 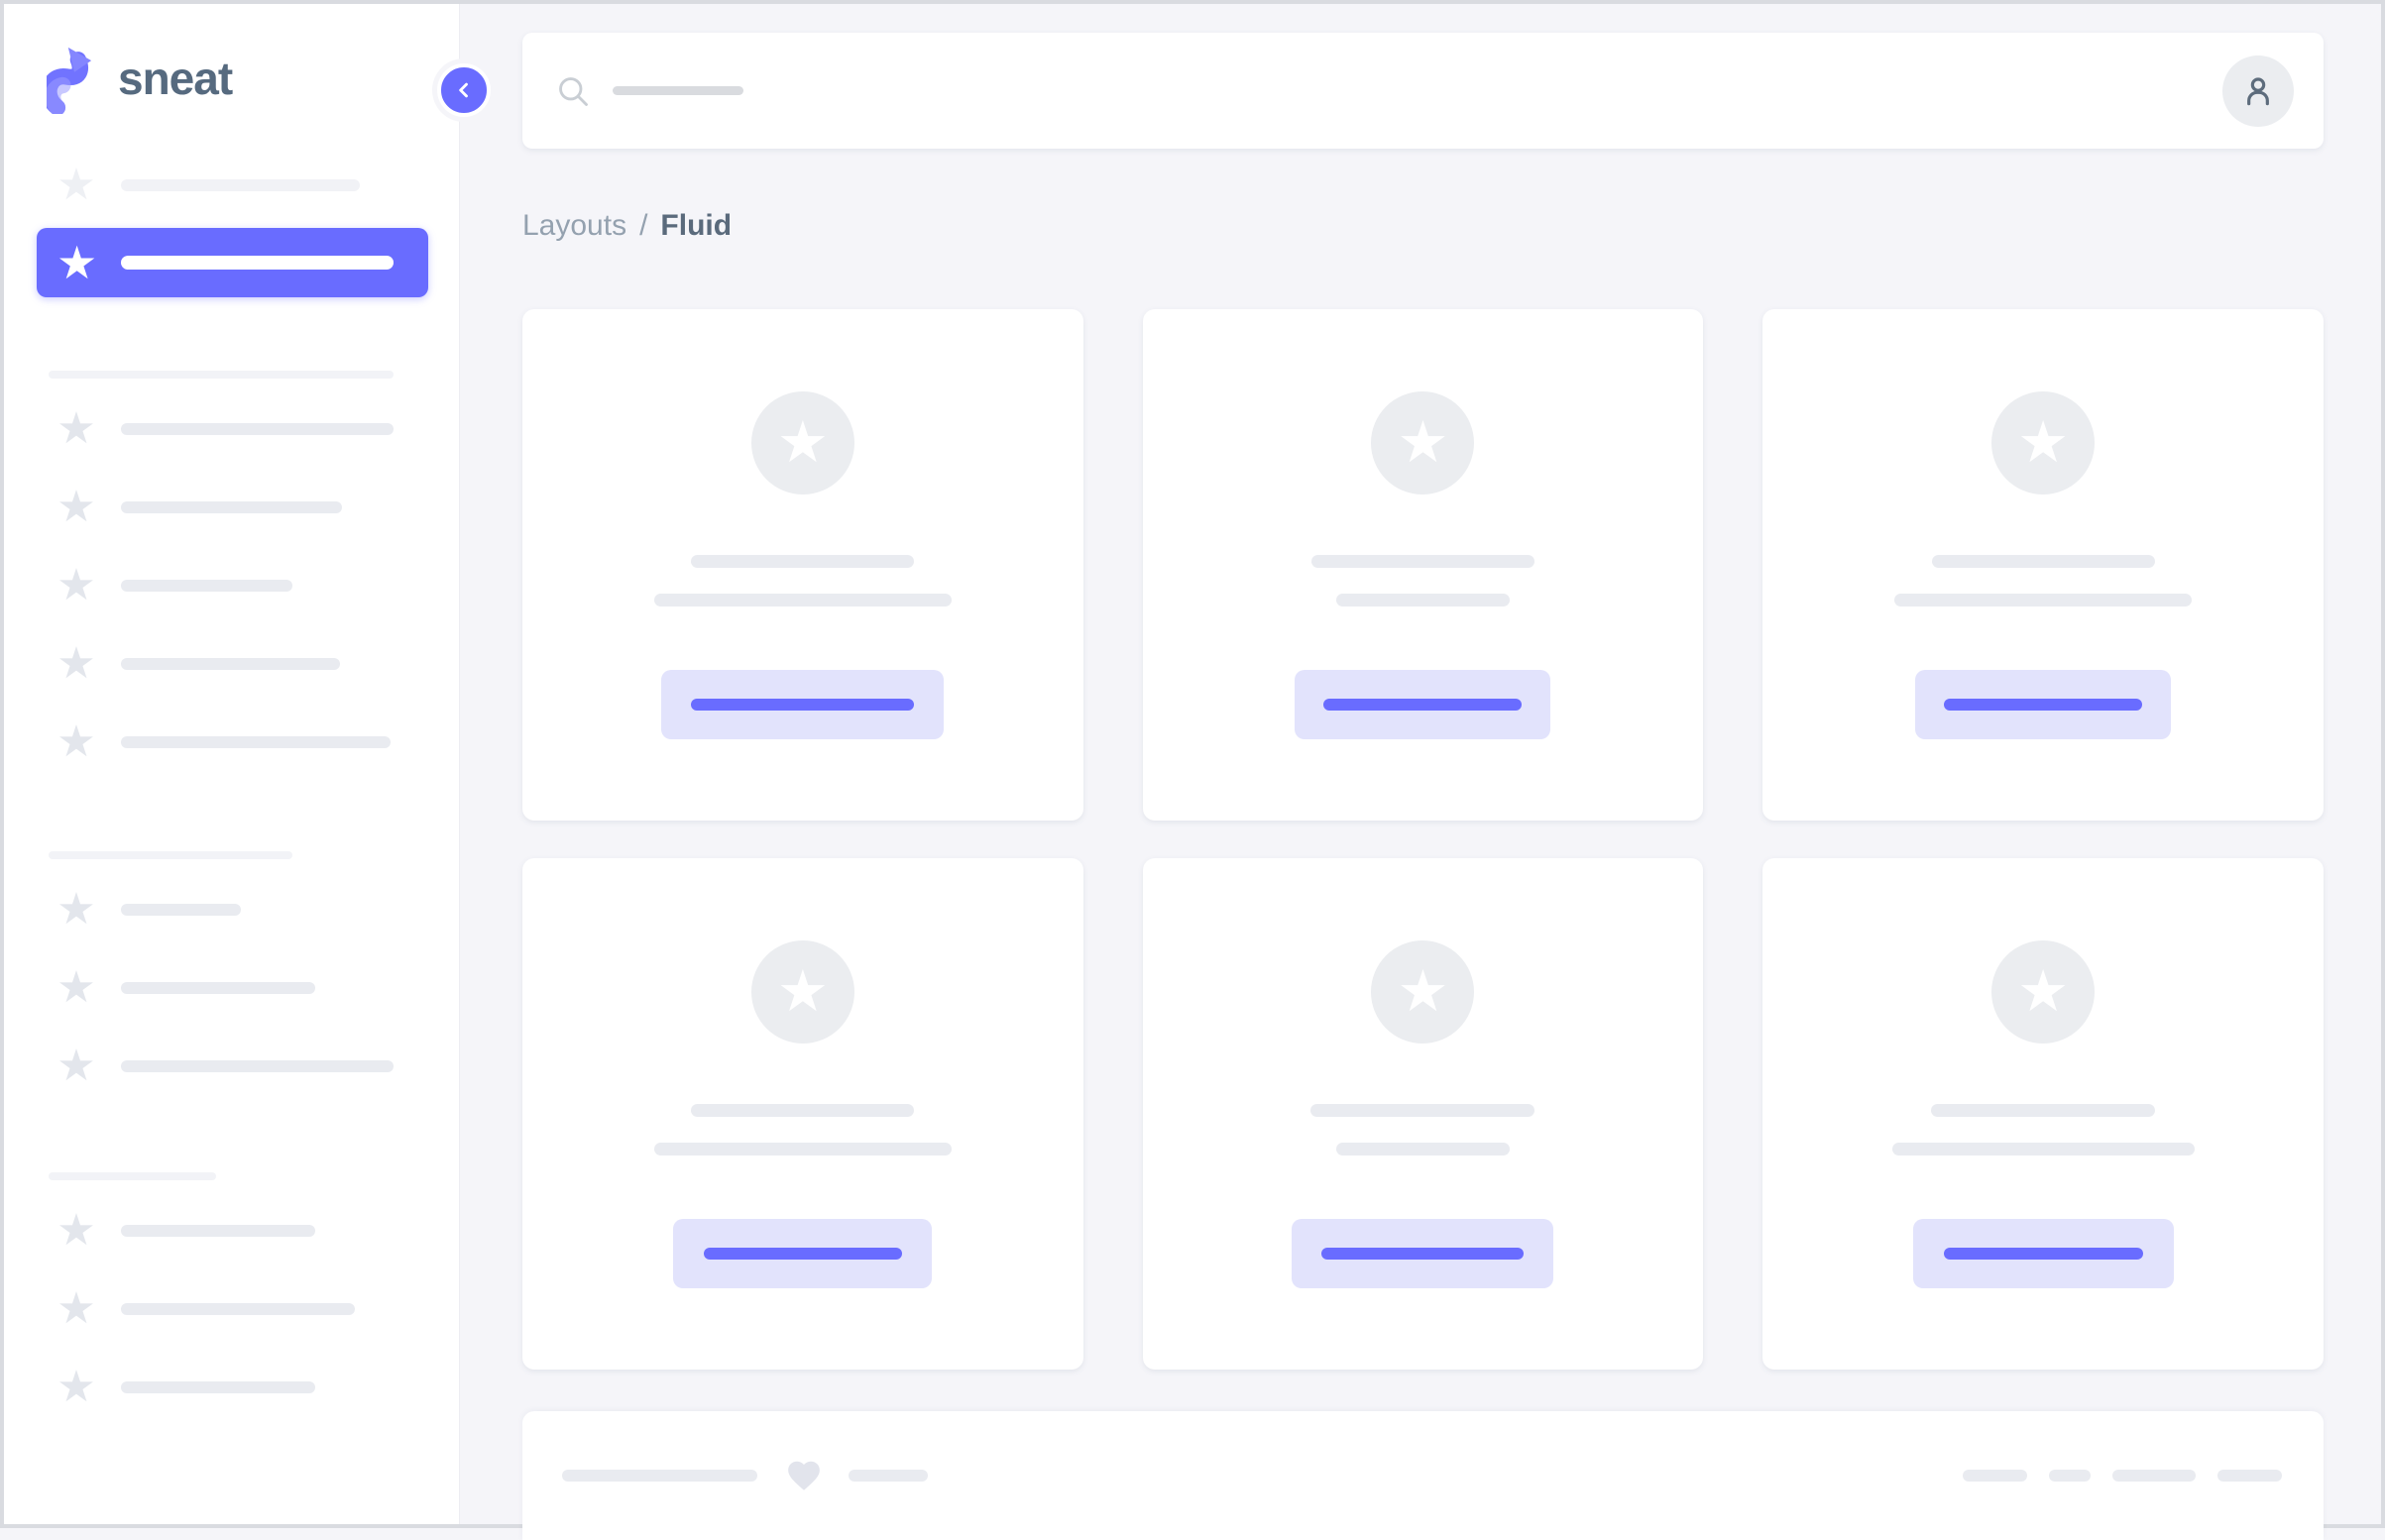 What do you see at coordinates (176, 78) in the screenshot?
I see `app-title: sneat` at bounding box center [176, 78].